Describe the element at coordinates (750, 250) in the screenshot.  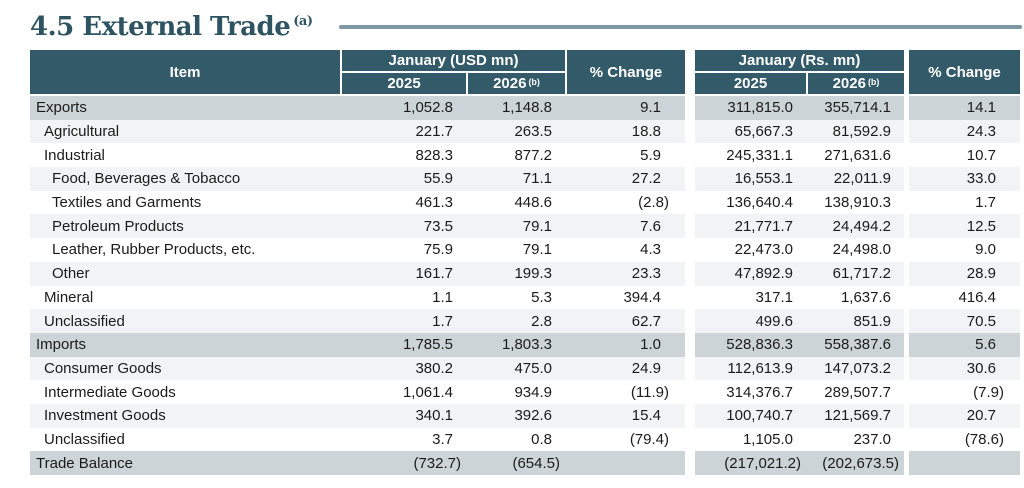
I see `rs-2025-cell: 22,473.0` at that location.